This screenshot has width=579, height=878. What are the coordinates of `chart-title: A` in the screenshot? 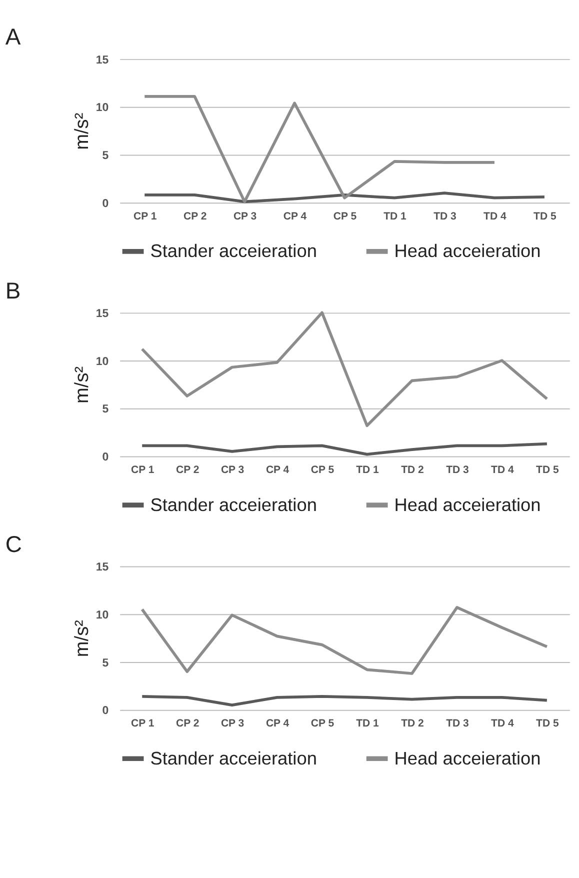 It's located at (13, 37).